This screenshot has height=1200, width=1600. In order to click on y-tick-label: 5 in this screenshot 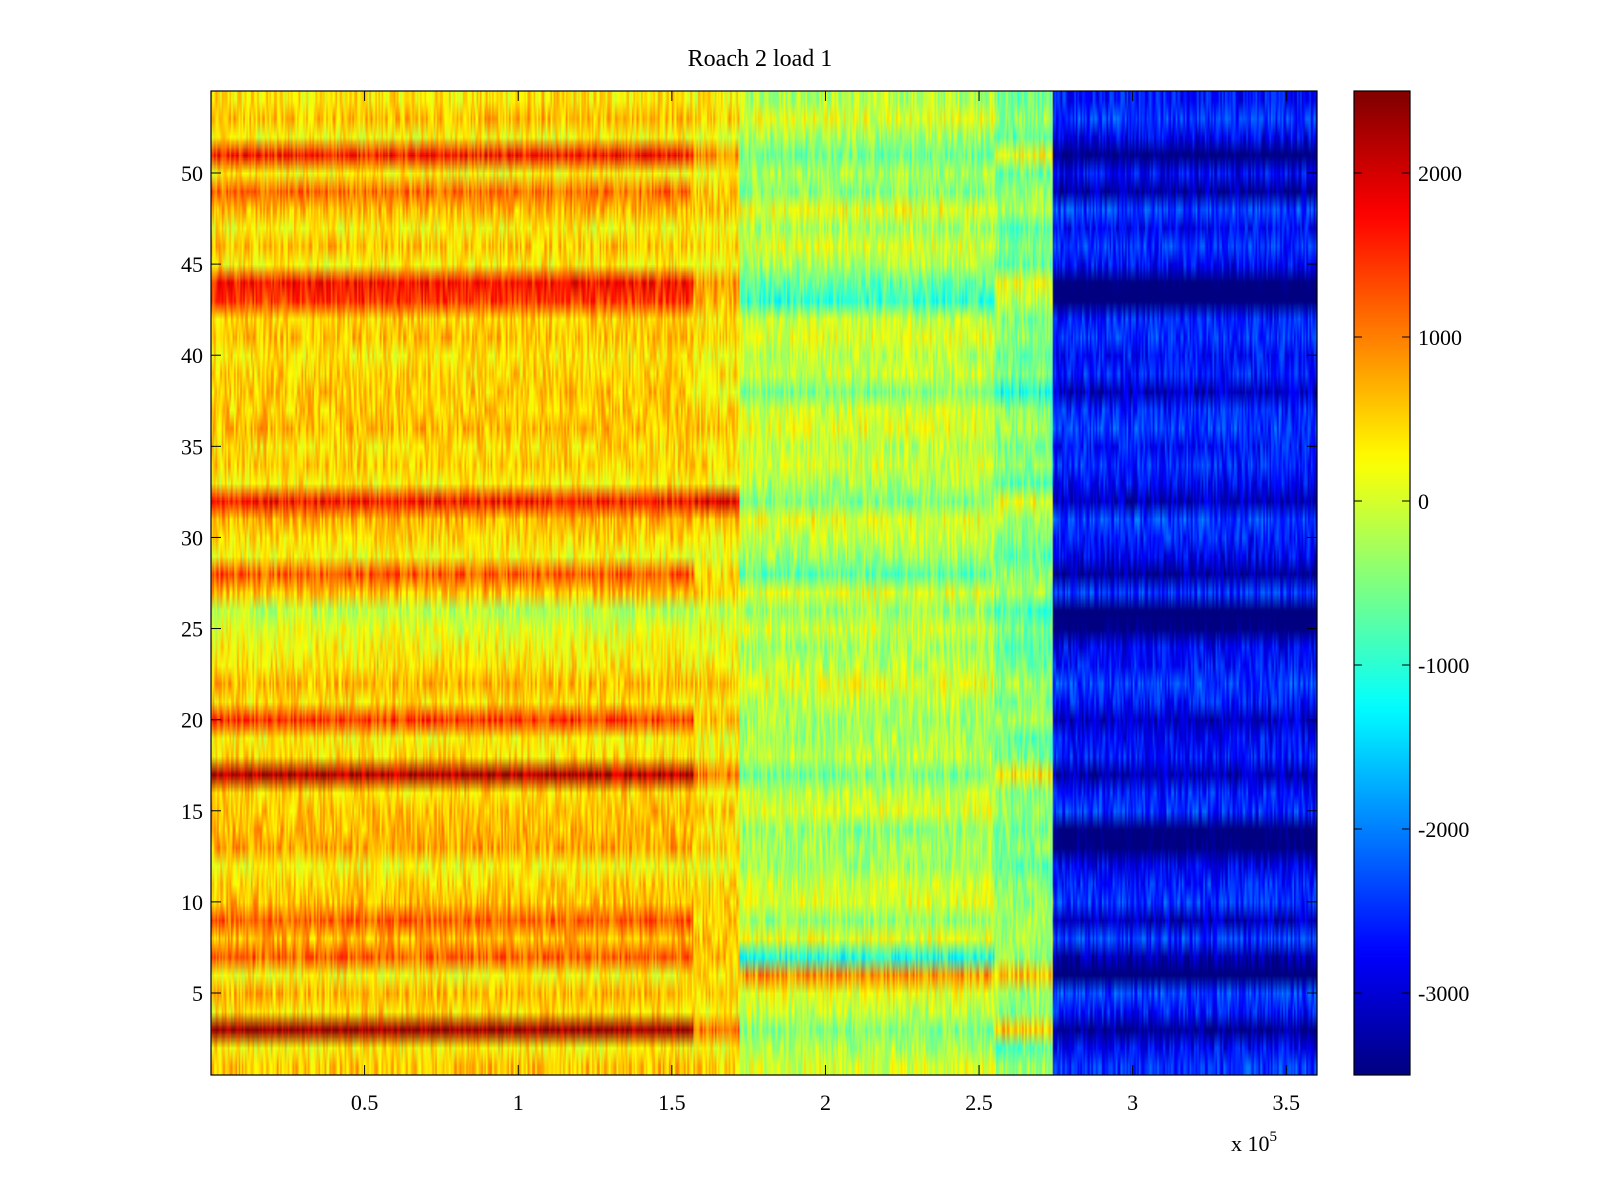, I will do `click(197, 993)`.